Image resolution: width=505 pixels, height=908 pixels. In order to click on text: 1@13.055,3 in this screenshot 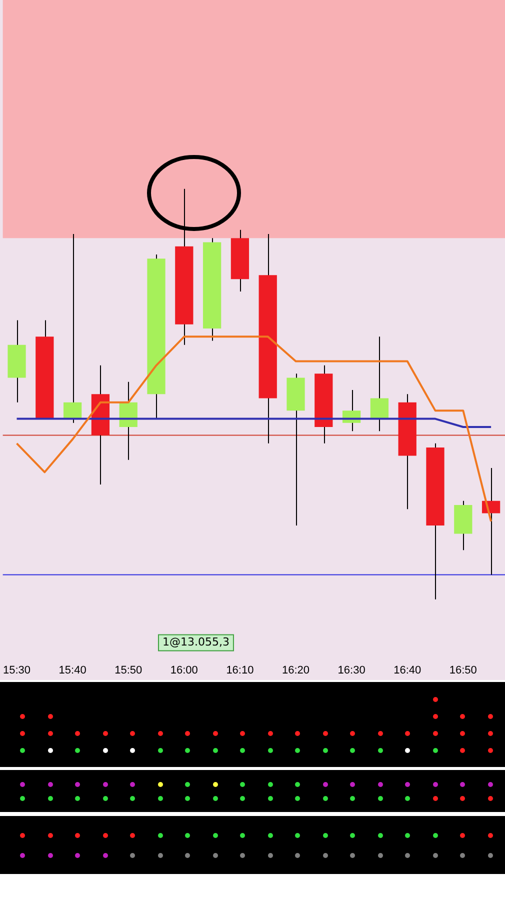, I will do `click(196, 642)`.